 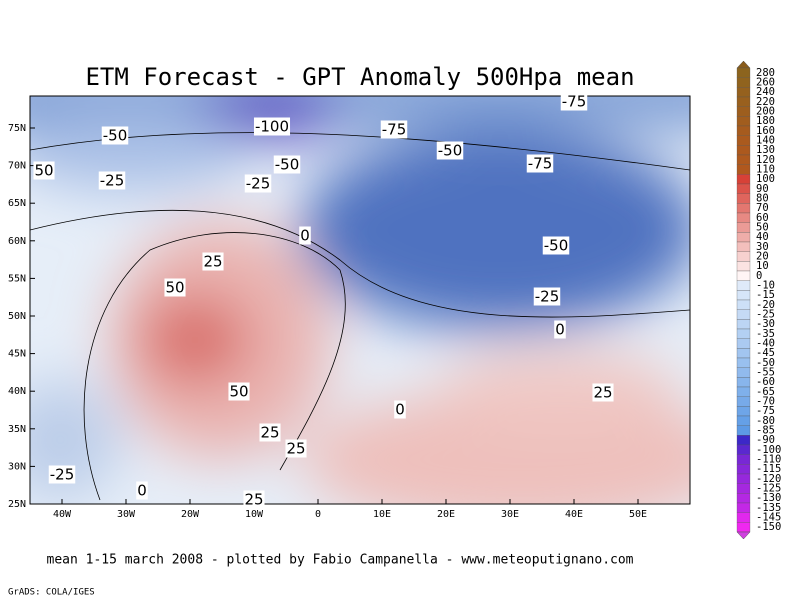 I want to click on lon-label: 40W, so click(x=62, y=514).